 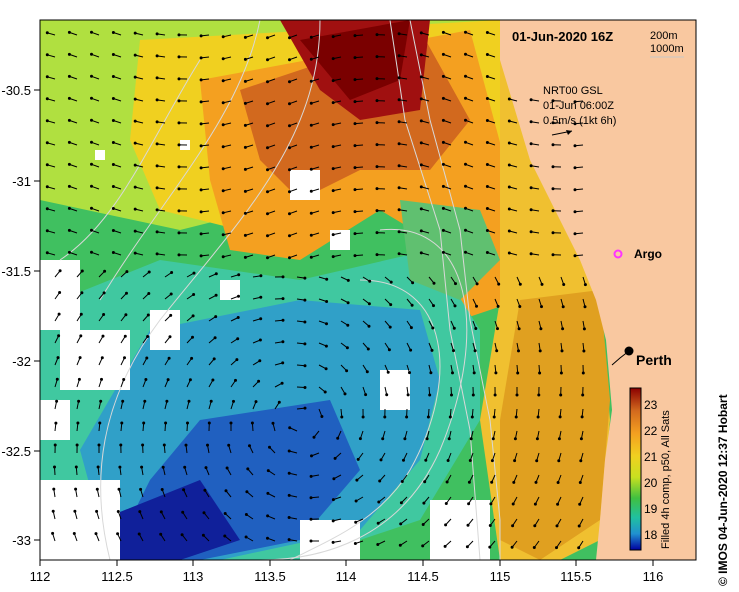 I want to click on depth-legend-200m: 200m, so click(x=664, y=36).